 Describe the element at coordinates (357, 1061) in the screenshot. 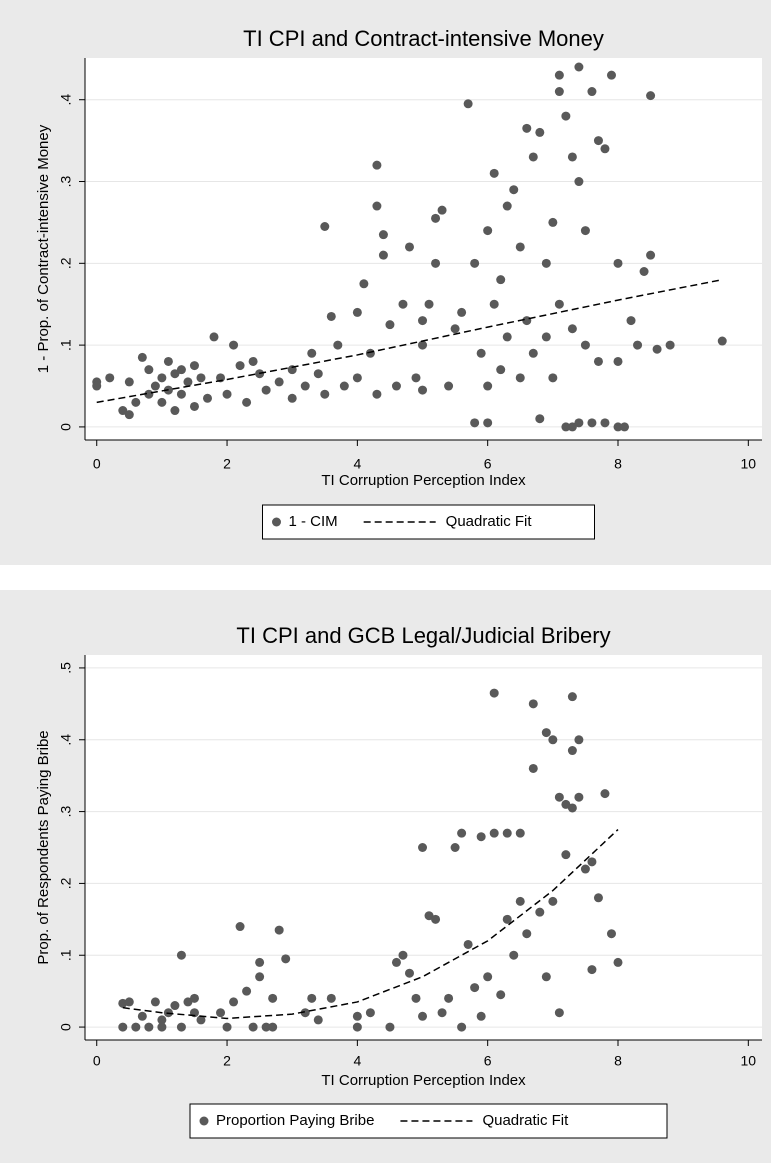

I see `x-tick-label: 4` at that location.